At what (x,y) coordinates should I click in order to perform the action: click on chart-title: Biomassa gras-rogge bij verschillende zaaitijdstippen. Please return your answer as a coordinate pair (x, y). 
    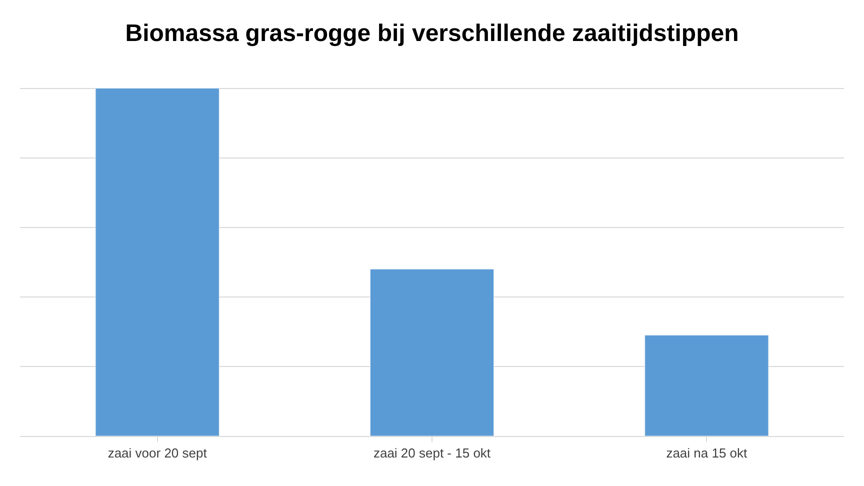
    Looking at the image, I should click on (432, 34).